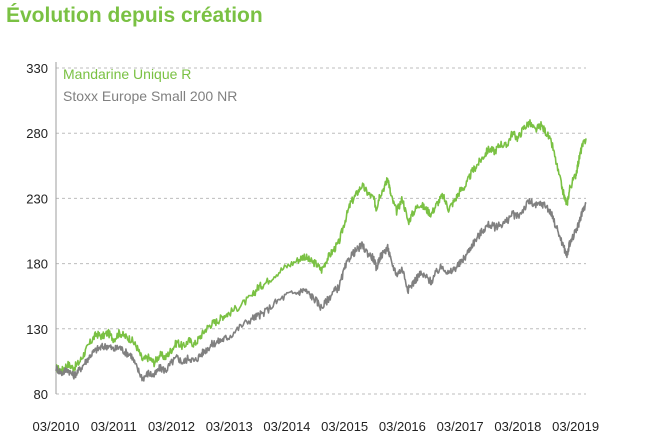 Image resolution: width=653 pixels, height=443 pixels. Describe the element at coordinates (575, 426) in the screenshot. I see `x-tick-label: 03/2019` at that location.